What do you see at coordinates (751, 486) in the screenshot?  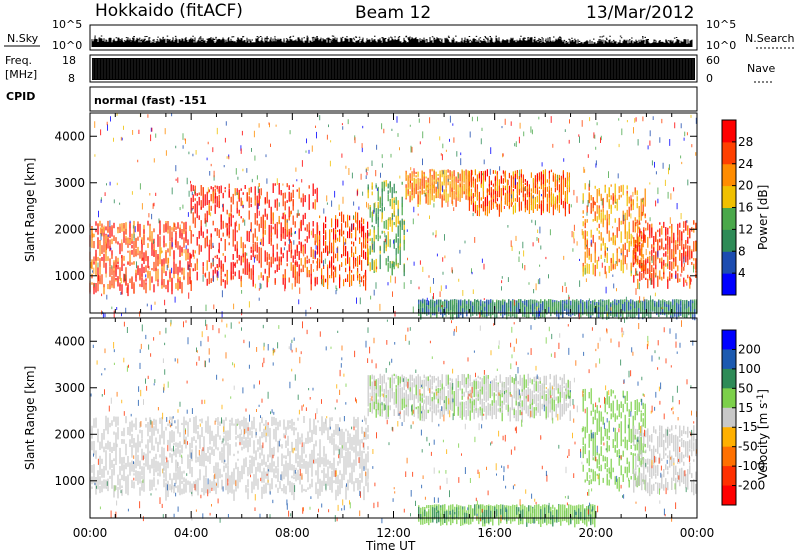 I see `velocity-colorbar-tick-label: -200` at bounding box center [751, 486].